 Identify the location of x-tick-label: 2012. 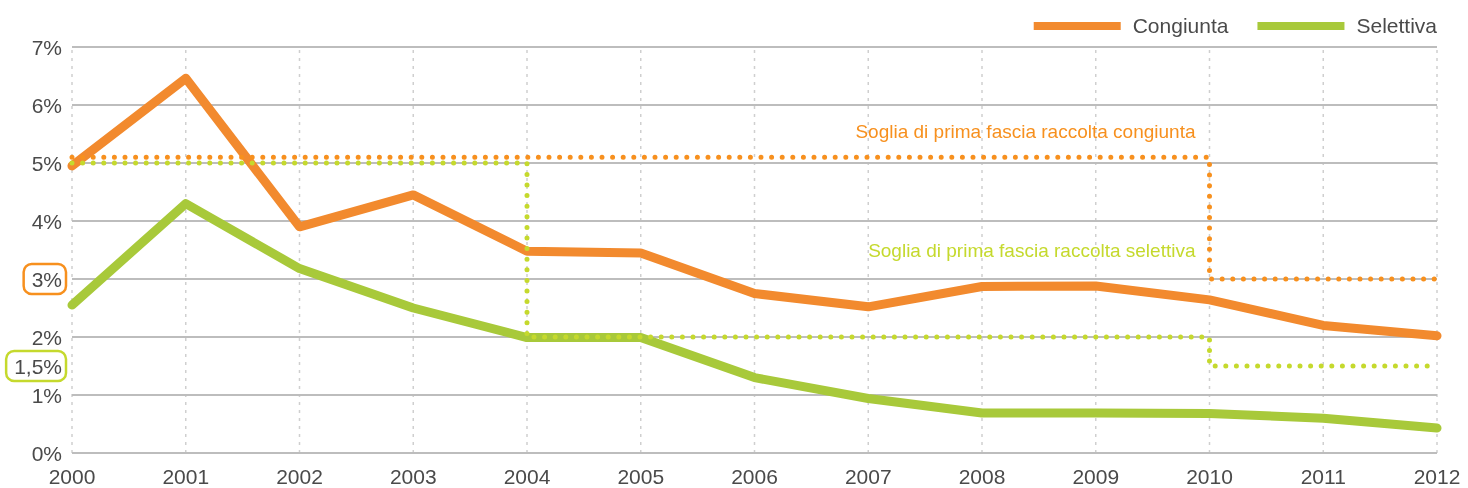
(1437, 476).